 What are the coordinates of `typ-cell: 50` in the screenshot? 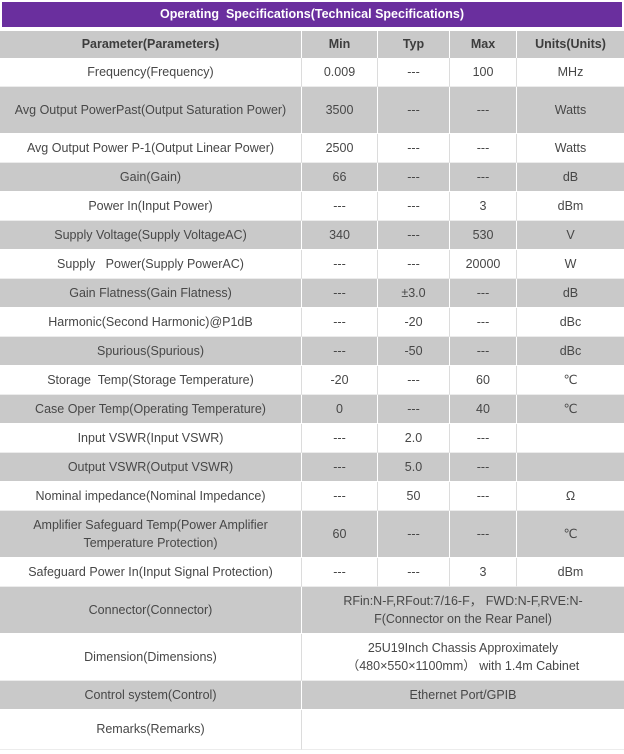 It's located at (414, 496).